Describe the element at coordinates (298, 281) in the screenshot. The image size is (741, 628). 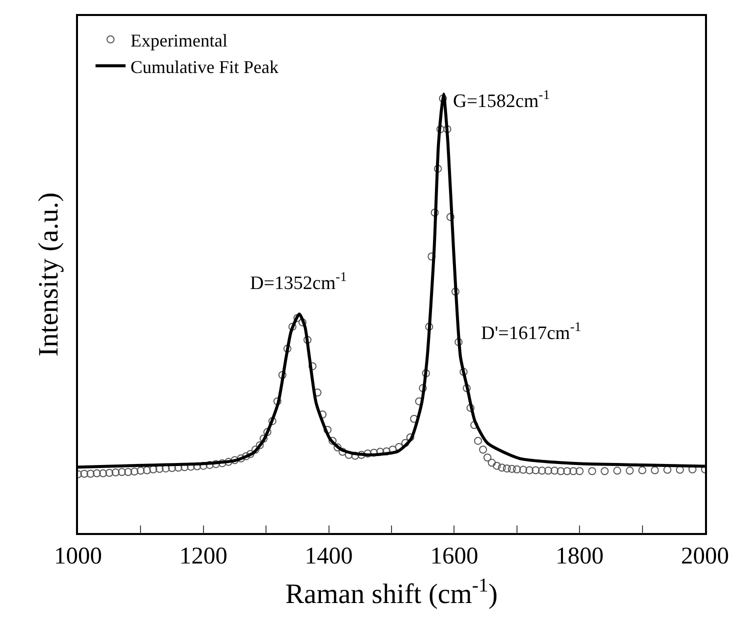
I see `annotation: D=1352cm$^{-1}$` at that location.